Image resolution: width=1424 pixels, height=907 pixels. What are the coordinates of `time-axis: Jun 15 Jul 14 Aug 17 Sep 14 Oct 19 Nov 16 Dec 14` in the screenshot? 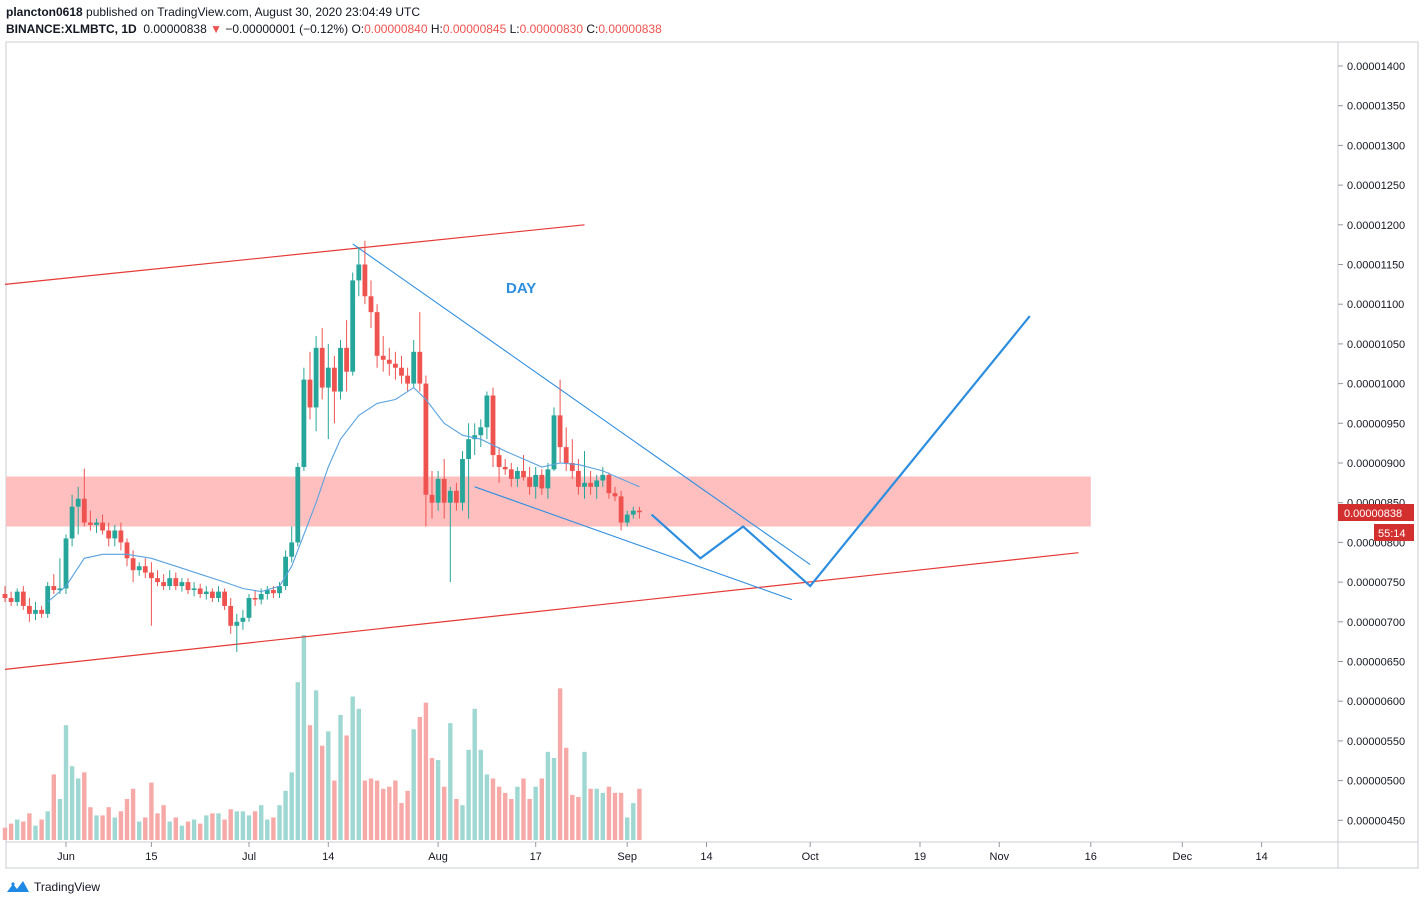 It's located at (662, 852).